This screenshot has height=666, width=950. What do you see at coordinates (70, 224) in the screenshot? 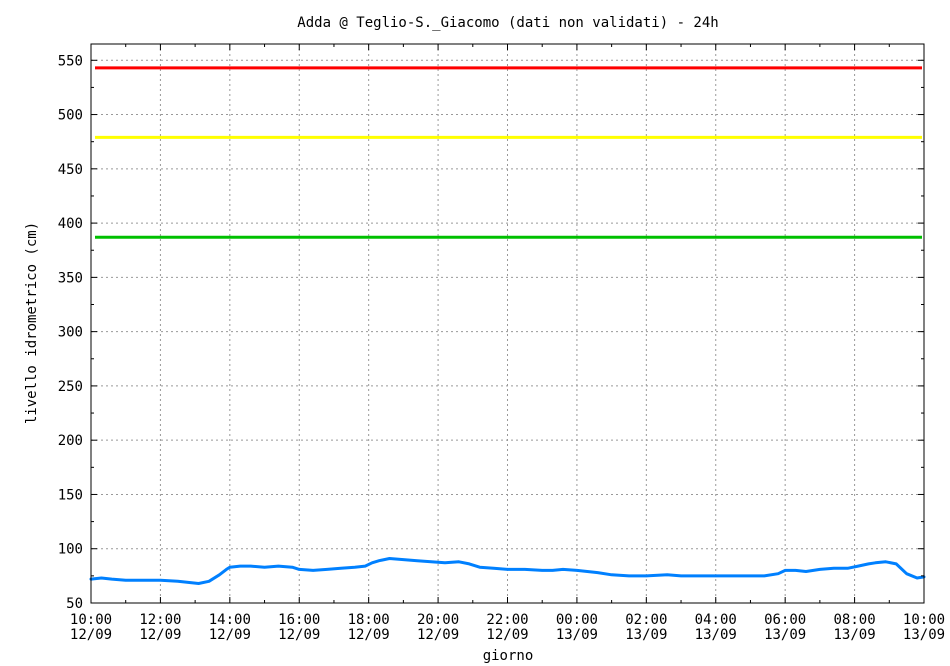
I see `y-tick-label: 400` at bounding box center [70, 224].